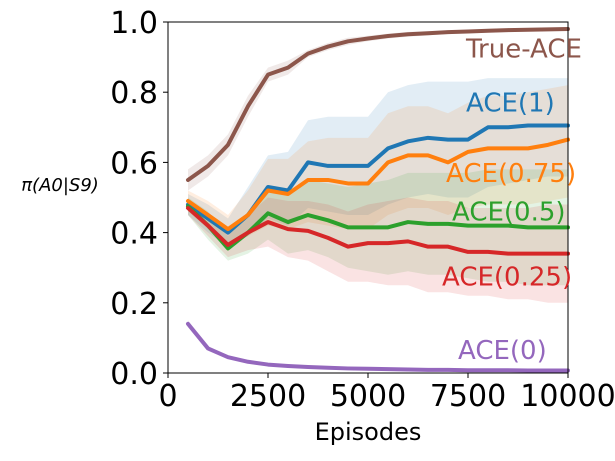 Image resolution: width=615 pixels, height=461 pixels. What do you see at coordinates (502, 351) in the screenshot?
I see `annotation-ace-0: ACE(0)` at bounding box center [502, 351].